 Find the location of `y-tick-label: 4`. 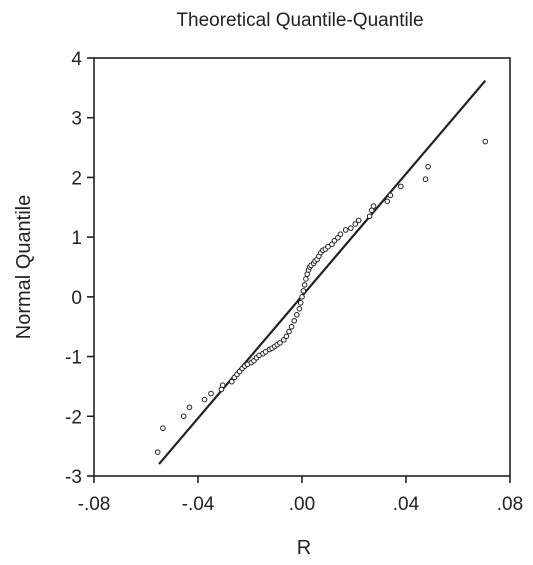

y-tick-label: 4 is located at coordinates (76, 59).